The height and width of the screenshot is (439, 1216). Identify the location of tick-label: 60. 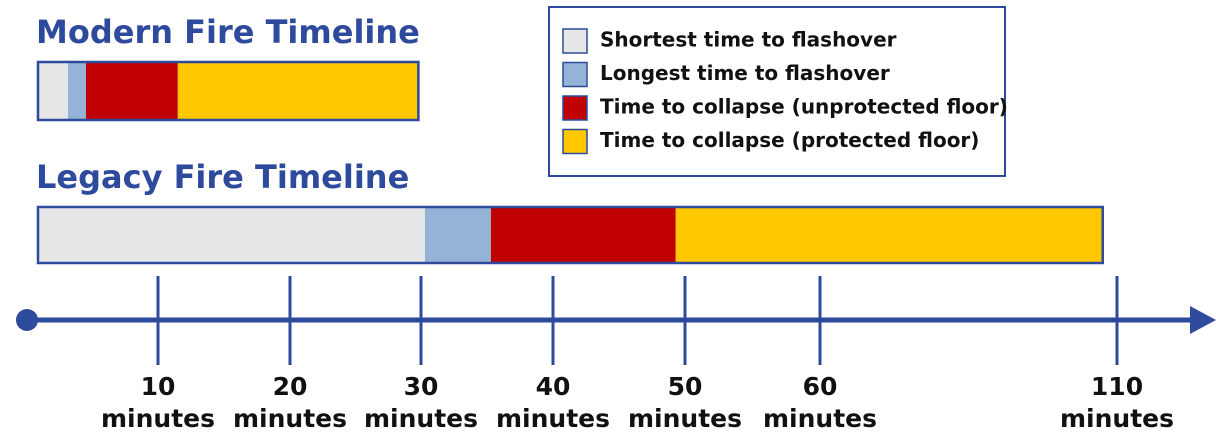
(820, 386).